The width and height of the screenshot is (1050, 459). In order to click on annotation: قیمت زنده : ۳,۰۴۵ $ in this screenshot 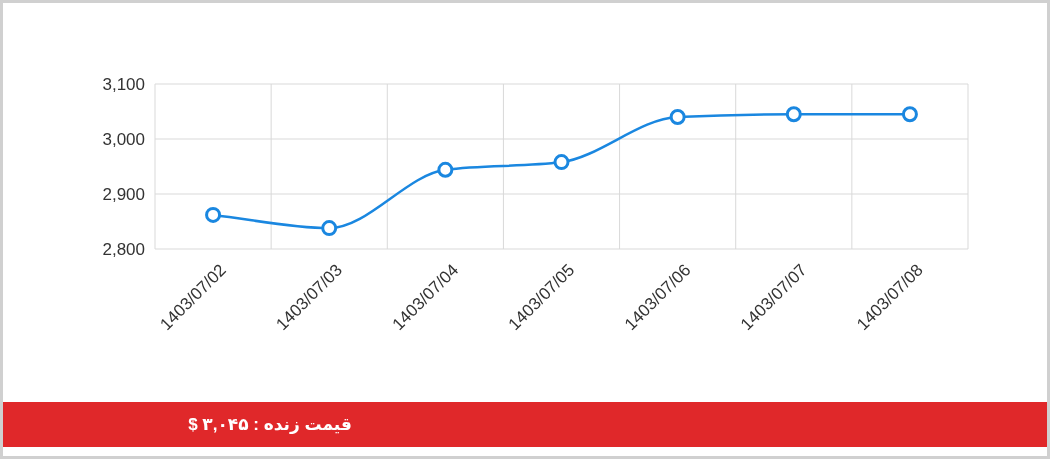, I will do `click(270, 424)`.